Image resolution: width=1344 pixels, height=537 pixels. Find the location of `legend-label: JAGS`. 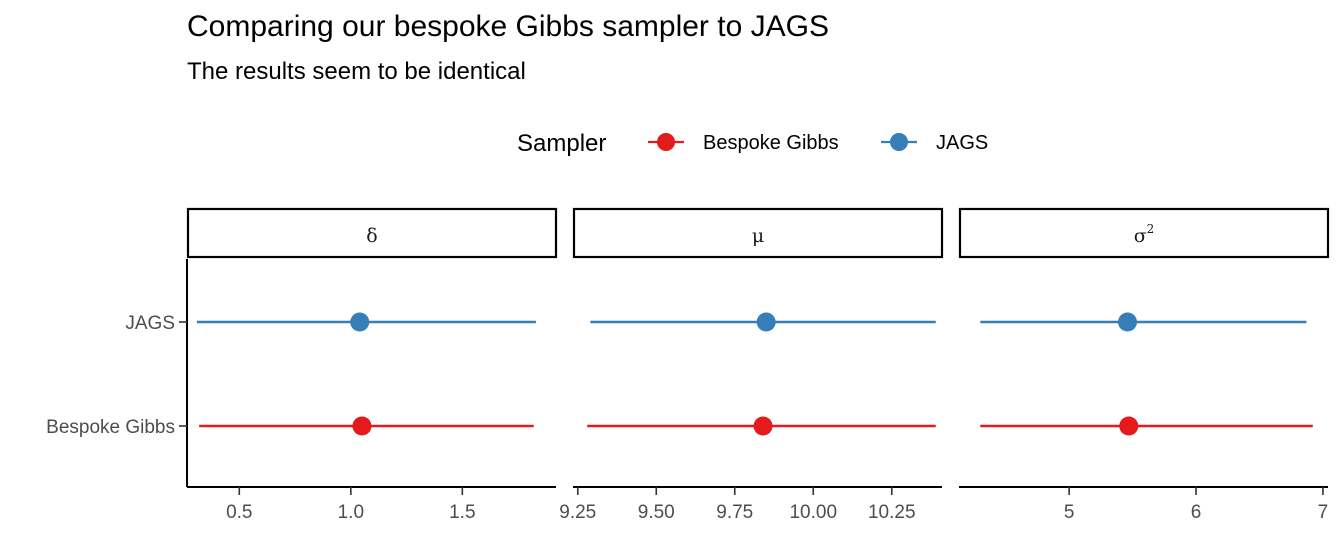

legend-label: JAGS is located at coordinates (962, 143).